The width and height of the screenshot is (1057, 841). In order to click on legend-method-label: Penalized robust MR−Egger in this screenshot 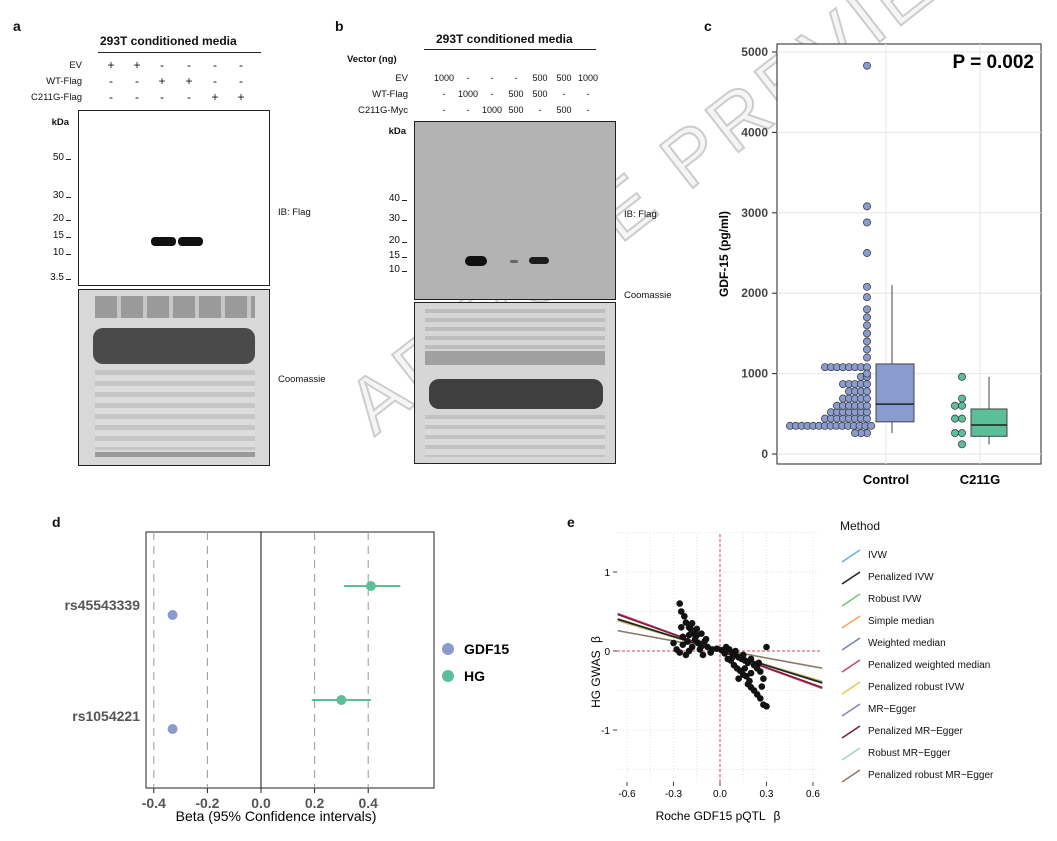, I will do `click(931, 775)`.